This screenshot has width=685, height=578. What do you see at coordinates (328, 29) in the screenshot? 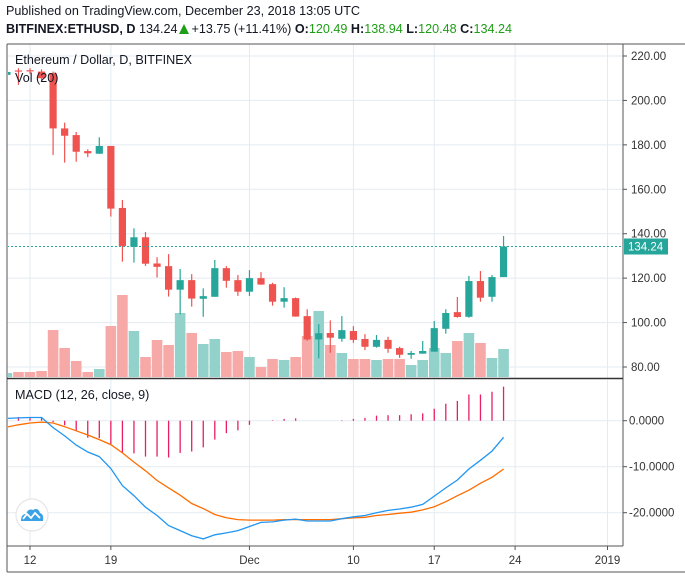
I see `open-value: 120.49` at bounding box center [328, 29].